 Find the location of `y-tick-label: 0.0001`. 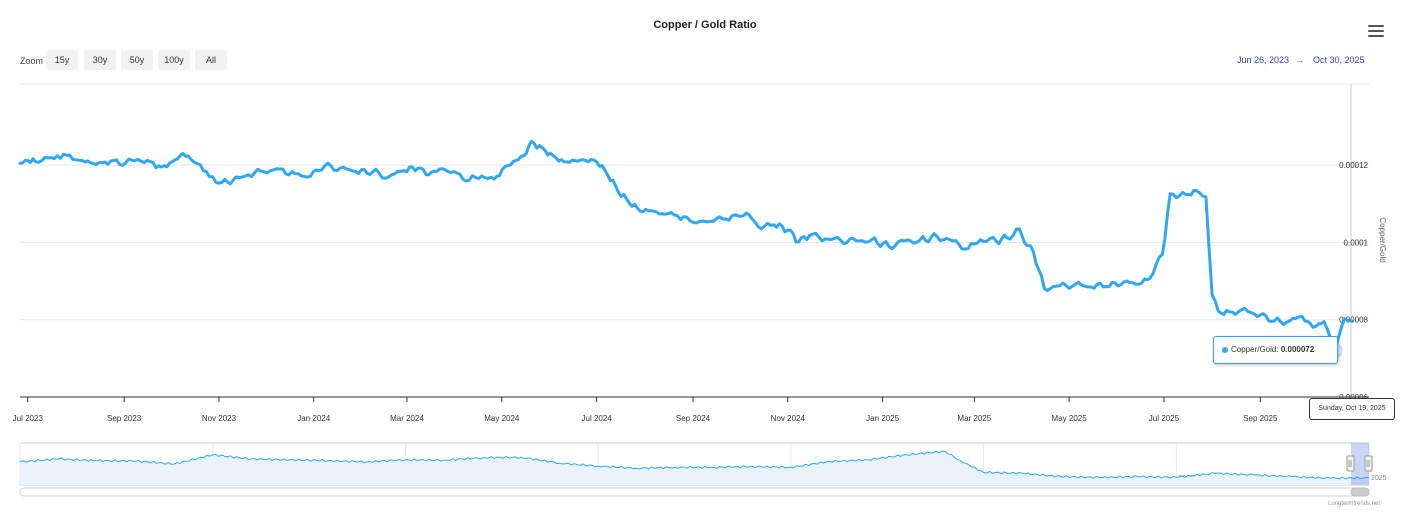

y-tick-label: 0.0001 is located at coordinates (1356, 242).